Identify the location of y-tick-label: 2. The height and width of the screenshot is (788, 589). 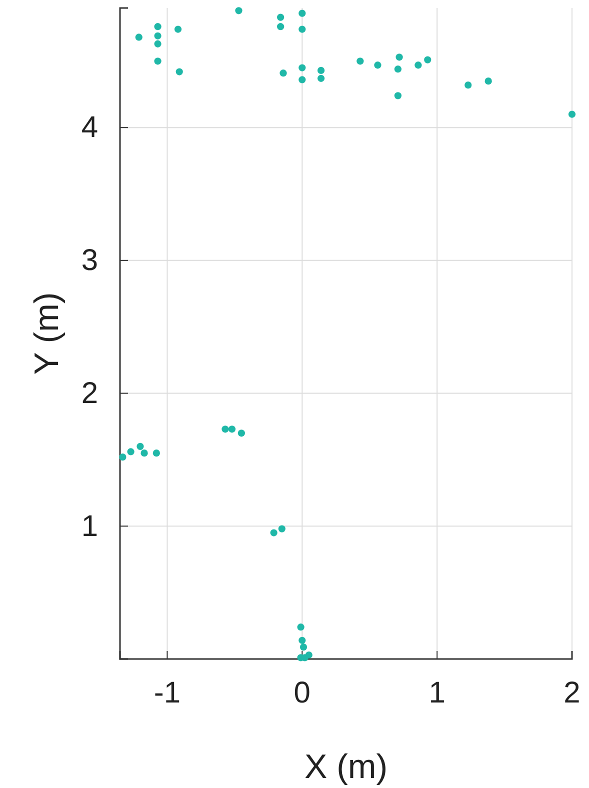
(89, 393).